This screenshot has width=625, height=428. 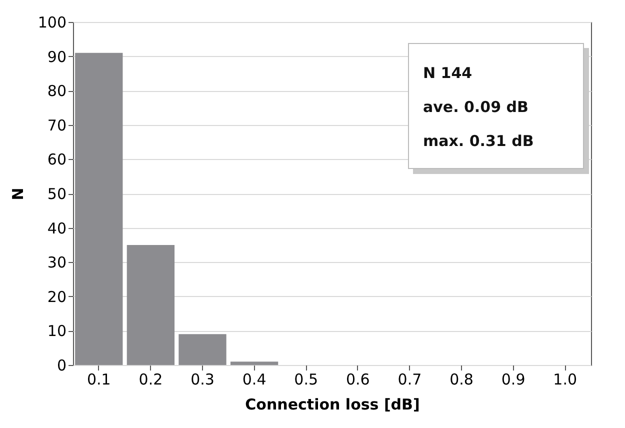 What do you see at coordinates (56, 228) in the screenshot?
I see `y-tick-label: 40` at bounding box center [56, 228].